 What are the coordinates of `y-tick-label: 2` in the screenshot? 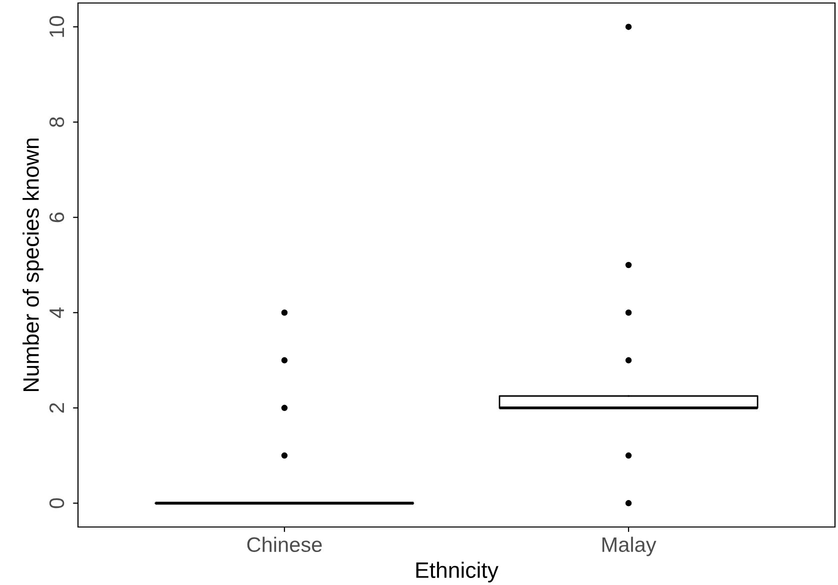 It's located at (56, 408).